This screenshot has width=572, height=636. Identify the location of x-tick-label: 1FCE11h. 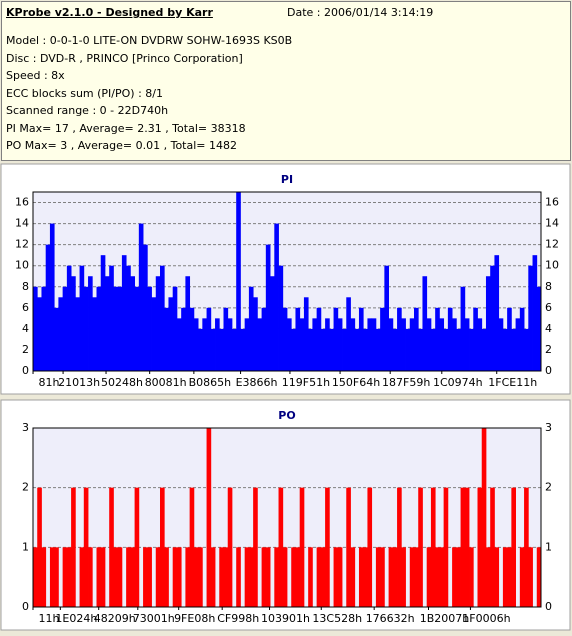
(512, 382).